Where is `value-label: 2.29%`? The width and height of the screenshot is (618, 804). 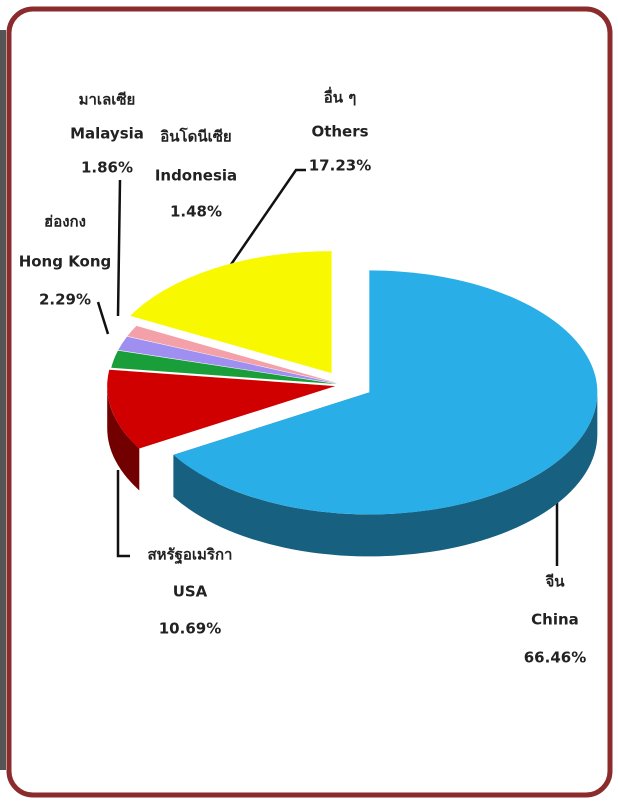
value-label: 2.29% is located at coordinates (65, 300).